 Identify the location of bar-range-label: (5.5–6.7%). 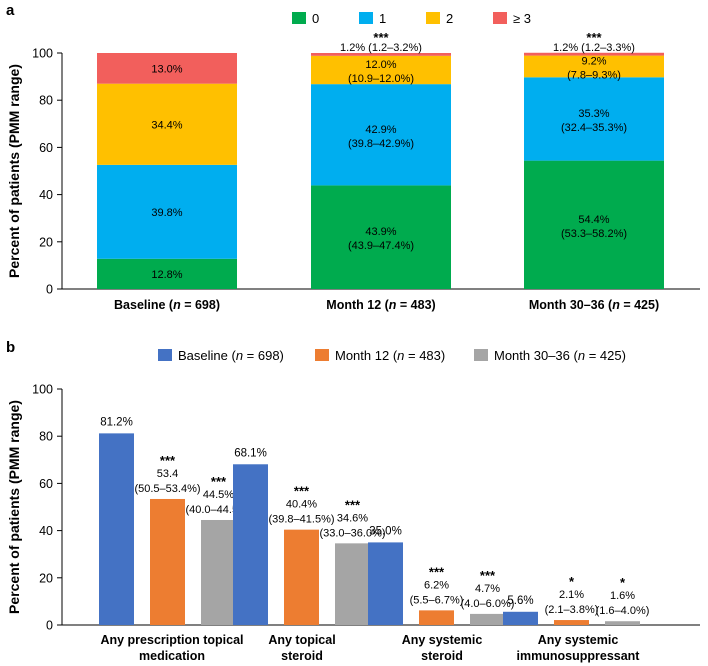
(437, 600).